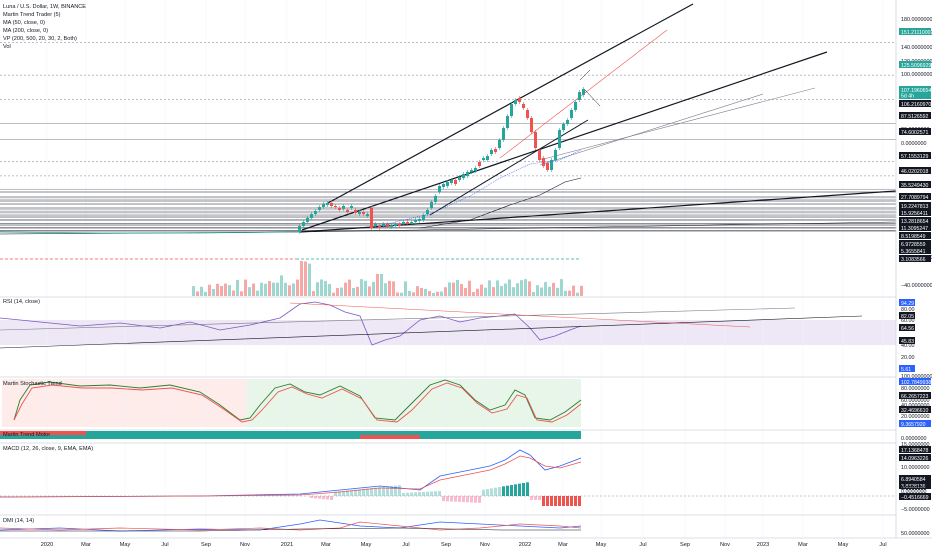 This screenshot has width=932, height=550. What do you see at coordinates (907, 97) in the screenshot?
I see `countdown-label: 5d 4h` at bounding box center [907, 97].